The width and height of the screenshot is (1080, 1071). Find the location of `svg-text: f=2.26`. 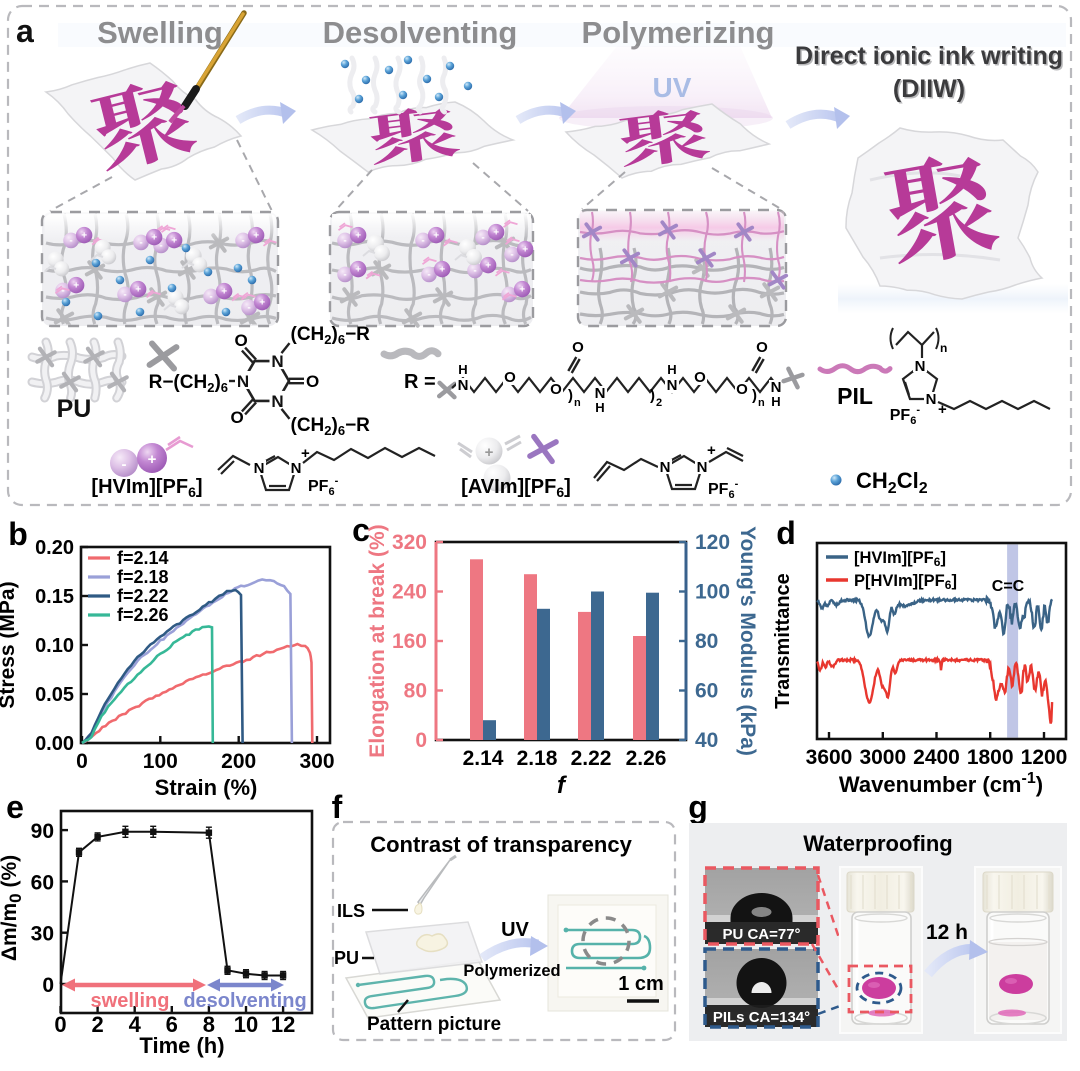

svg-text: f=2.26 is located at coordinates (143, 615).